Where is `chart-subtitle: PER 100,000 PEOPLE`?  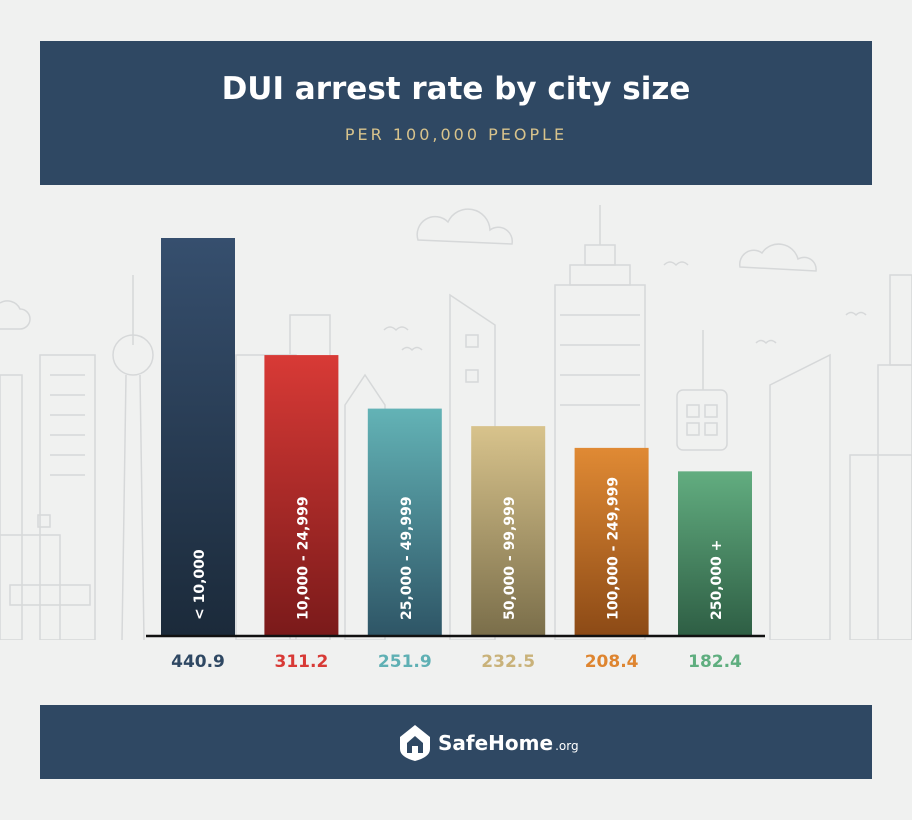 chart-subtitle: PER 100,000 PEOPLE is located at coordinates (456, 134).